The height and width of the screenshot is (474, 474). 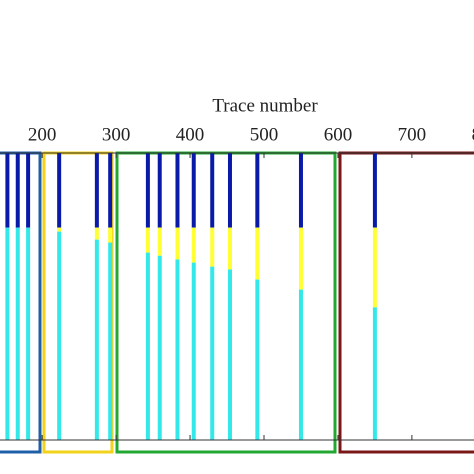 What do you see at coordinates (190, 134) in the screenshot?
I see `x-tick-label: 400` at bounding box center [190, 134].